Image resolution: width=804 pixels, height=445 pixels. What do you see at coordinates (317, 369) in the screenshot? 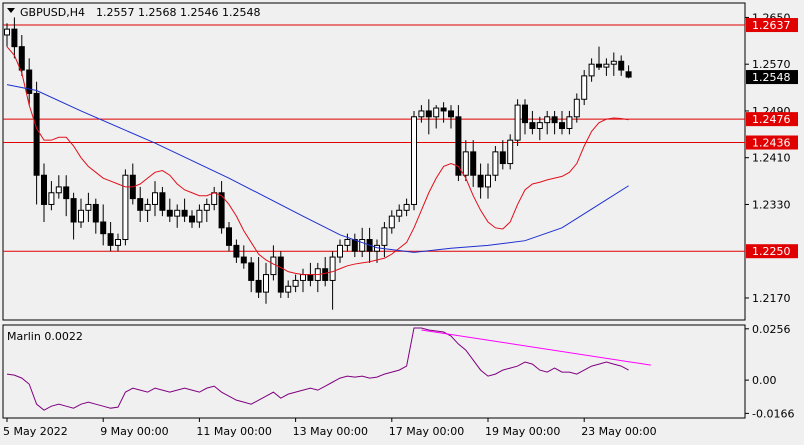
I see `marlin-indicator-line` at bounding box center [317, 369].